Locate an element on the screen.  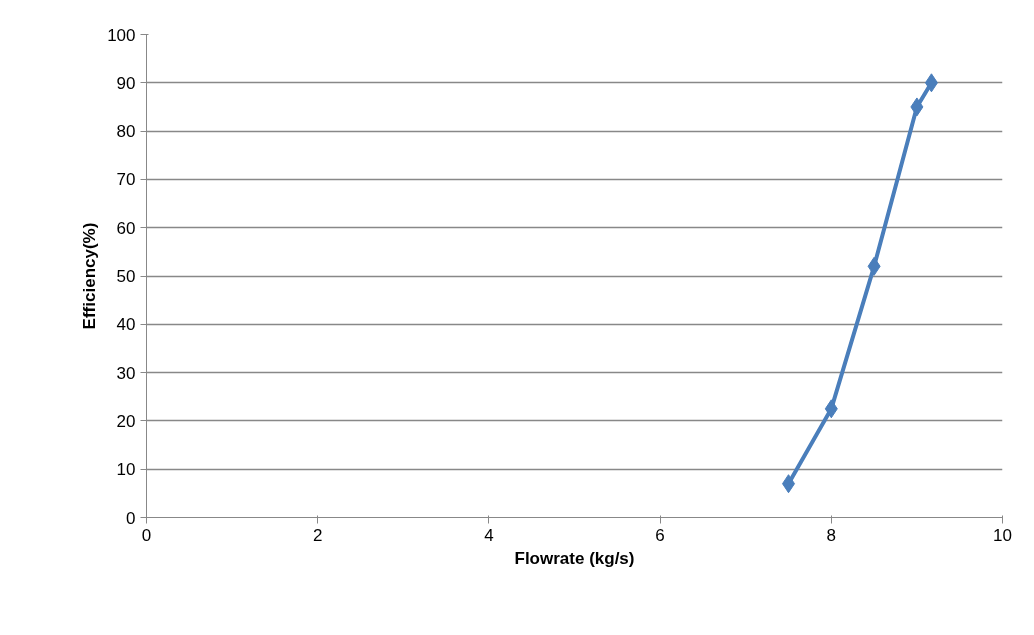
y-tick-label: 60 is located at coordinates (126, 228).